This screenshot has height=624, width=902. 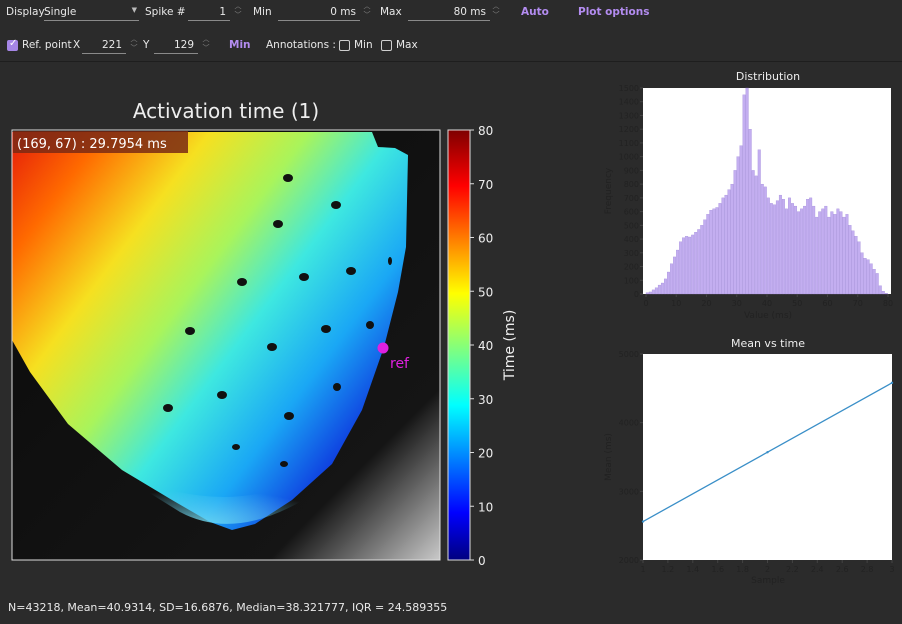 What do you see at coordinates (91, 12) in the screenshot?
I see `display-select: Single ▼` at bounding box center [91, 12].